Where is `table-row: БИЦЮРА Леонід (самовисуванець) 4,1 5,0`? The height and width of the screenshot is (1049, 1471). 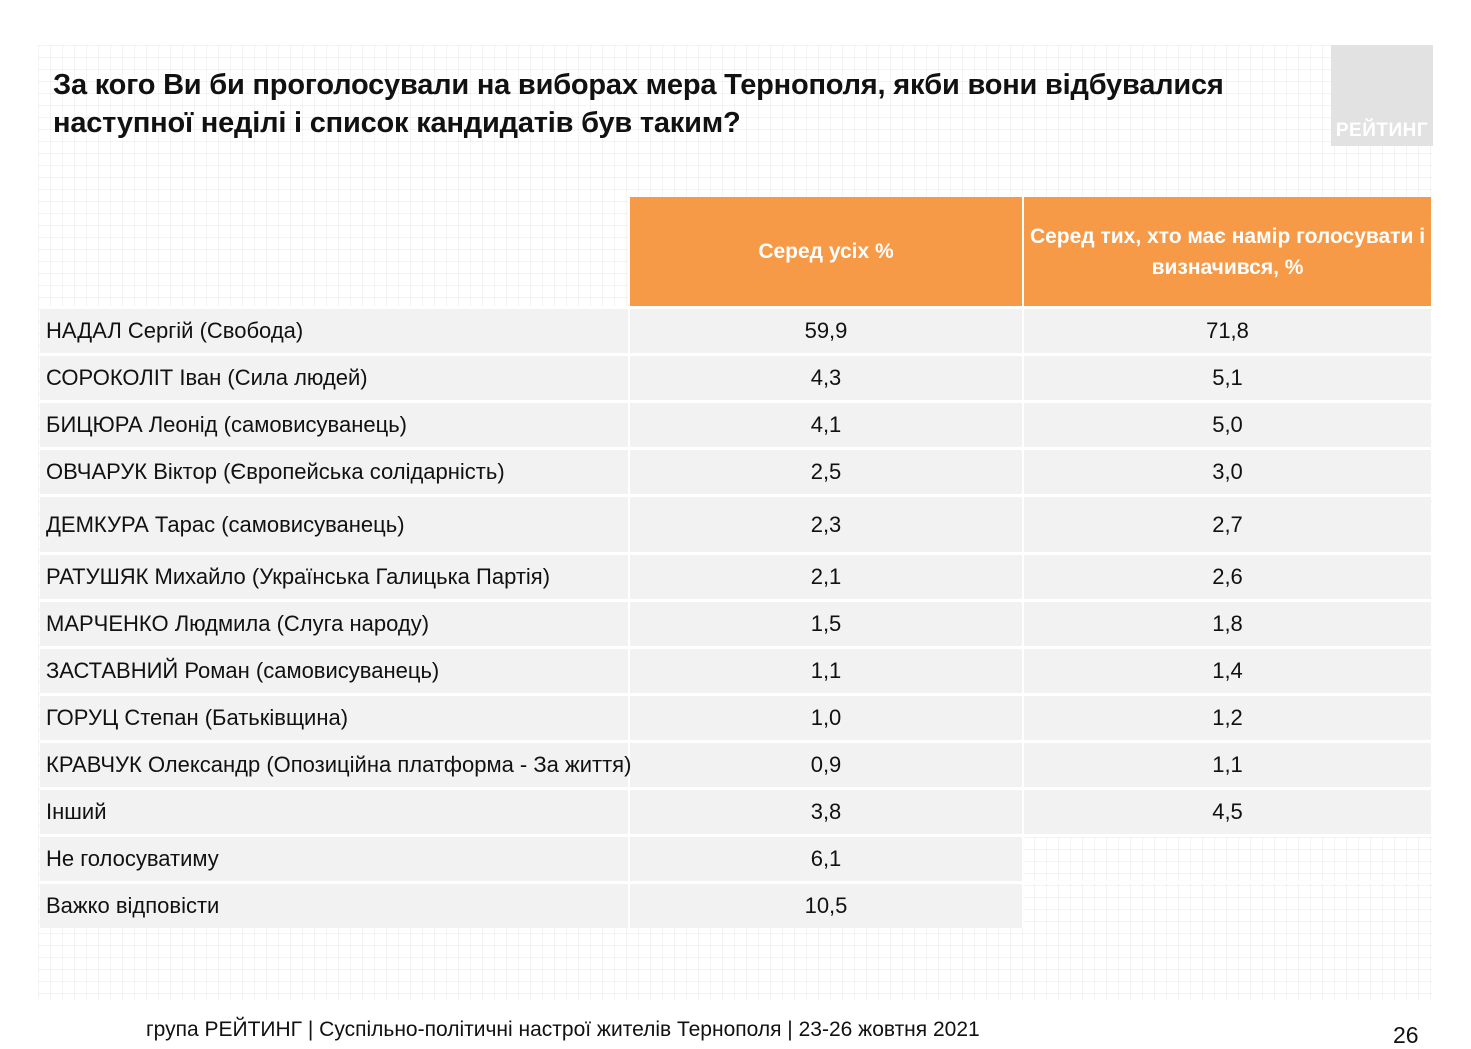
table-row: БИЦЮРА Леонід (самовисуванець) 4,1 5,0 is located at coordinates (735, 423).